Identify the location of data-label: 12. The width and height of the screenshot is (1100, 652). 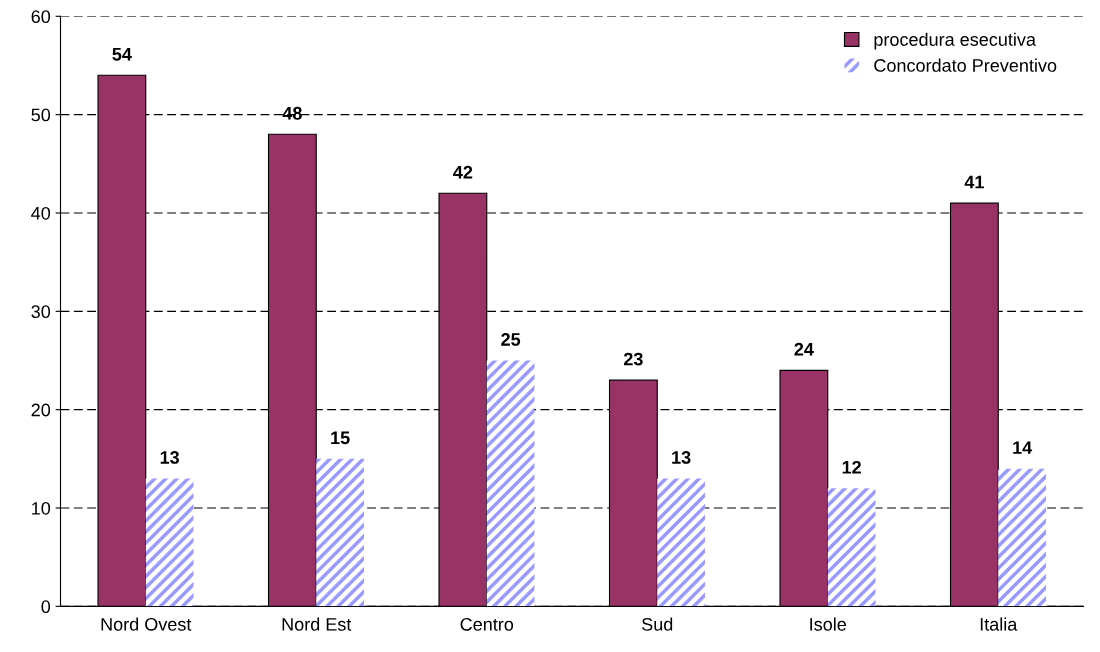
(851, 467).